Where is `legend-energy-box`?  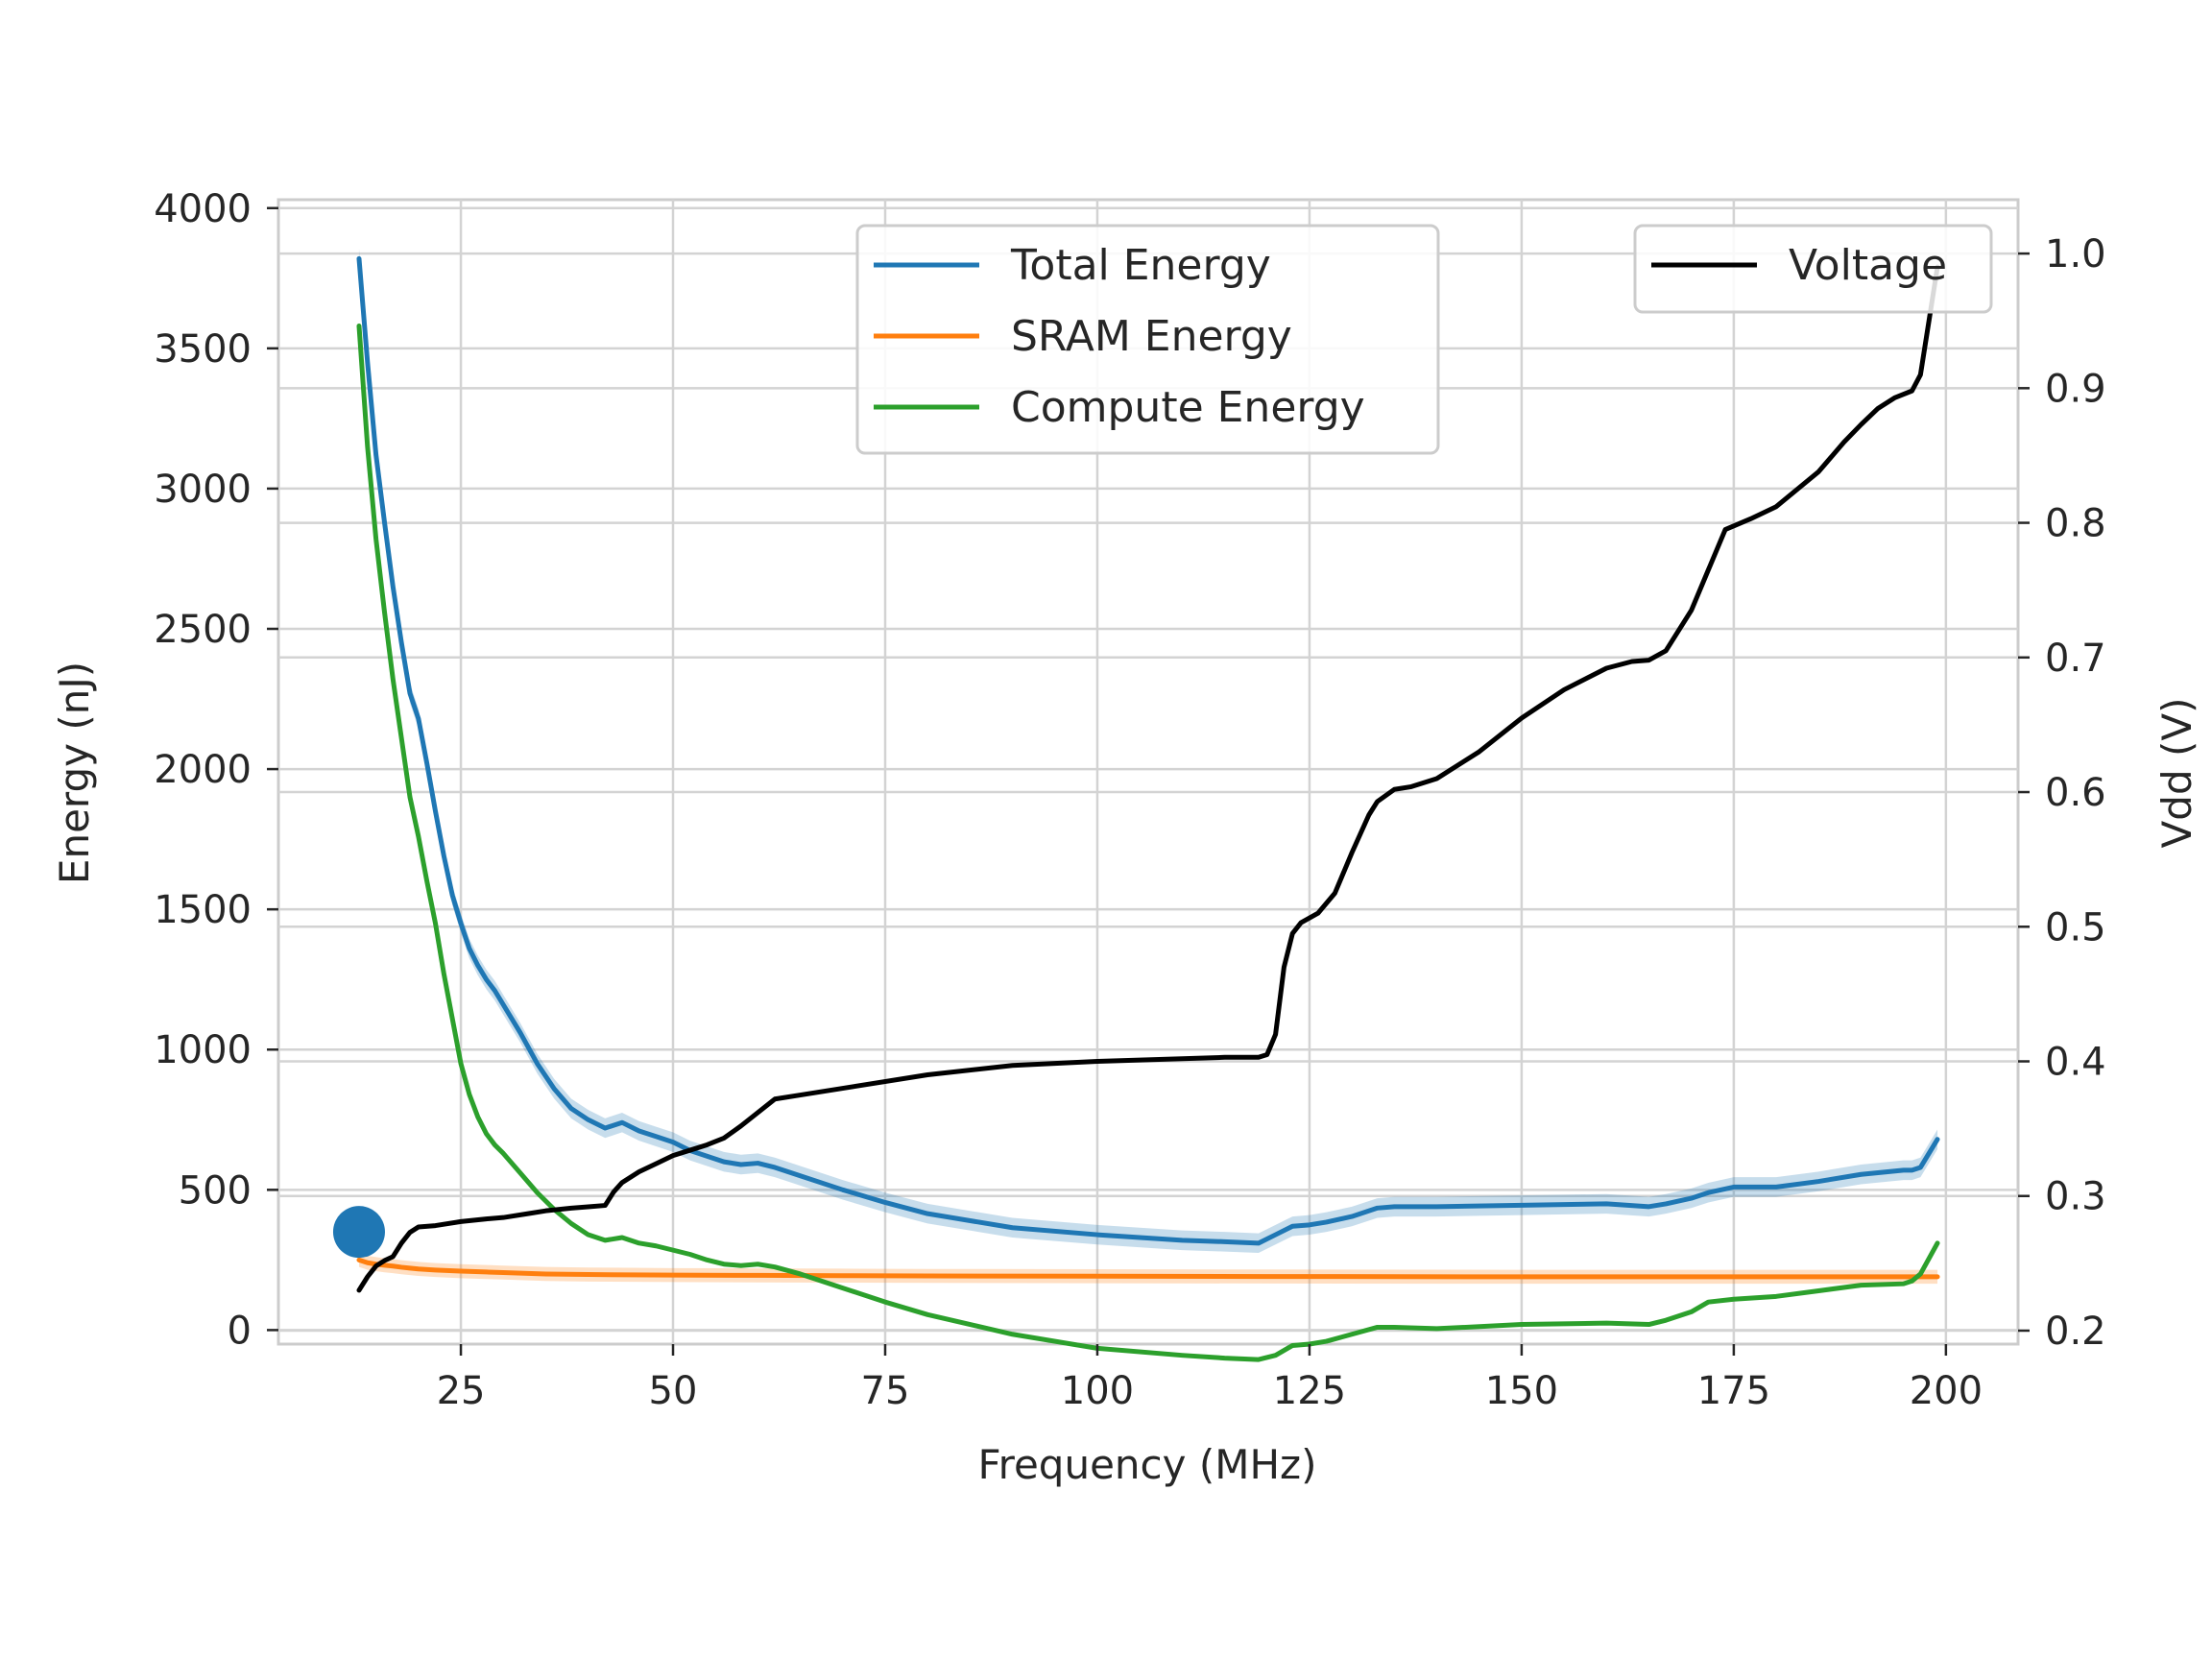
legend-energy-box is located at coordinates (1147, 339).